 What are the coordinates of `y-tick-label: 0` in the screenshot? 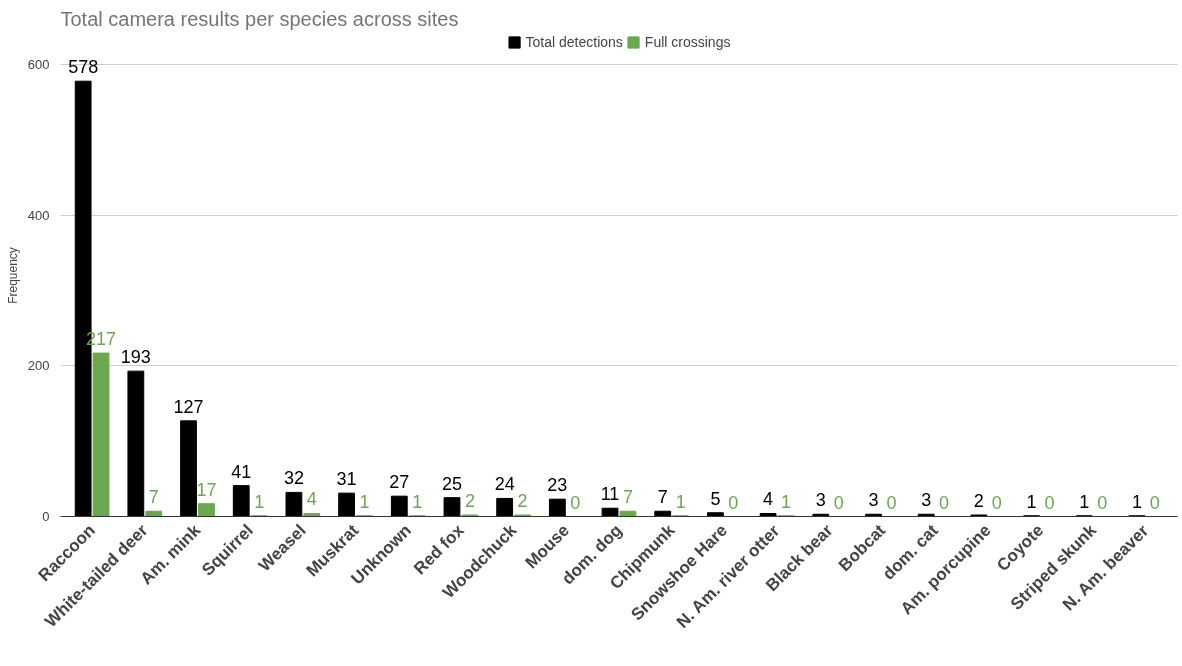 It's located at (46, 516).